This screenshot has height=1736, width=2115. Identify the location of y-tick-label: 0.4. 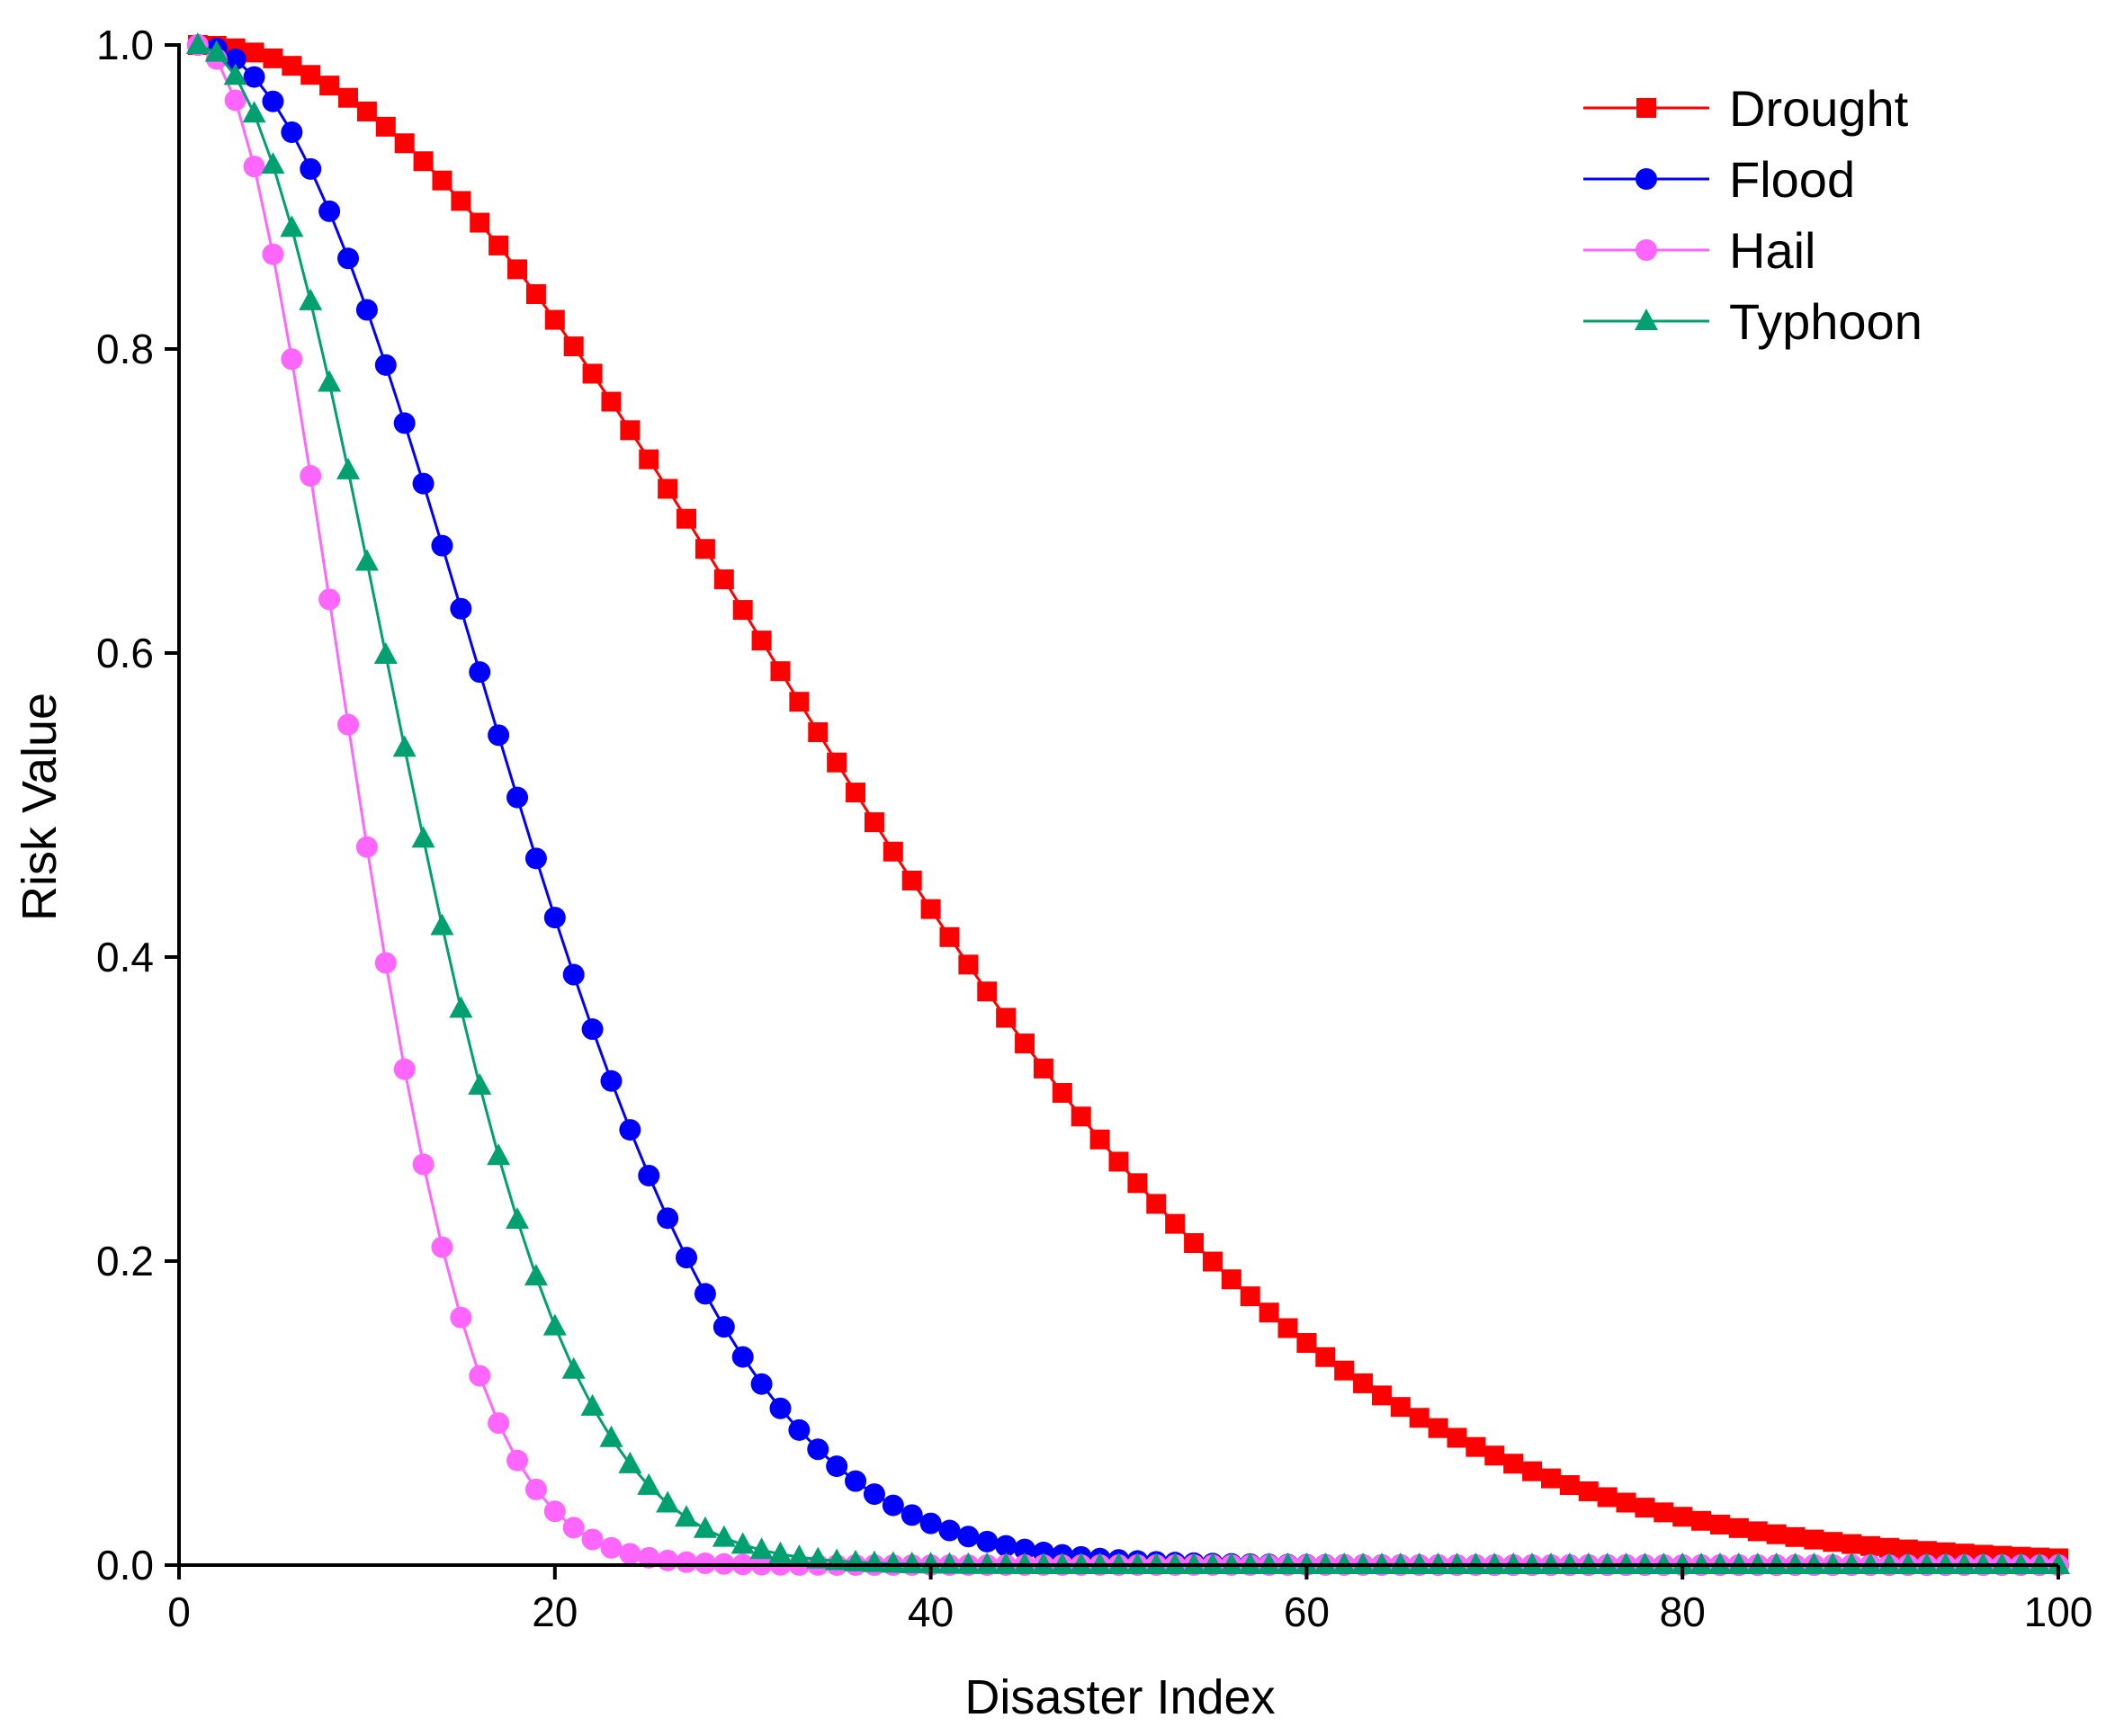
(125, 957).